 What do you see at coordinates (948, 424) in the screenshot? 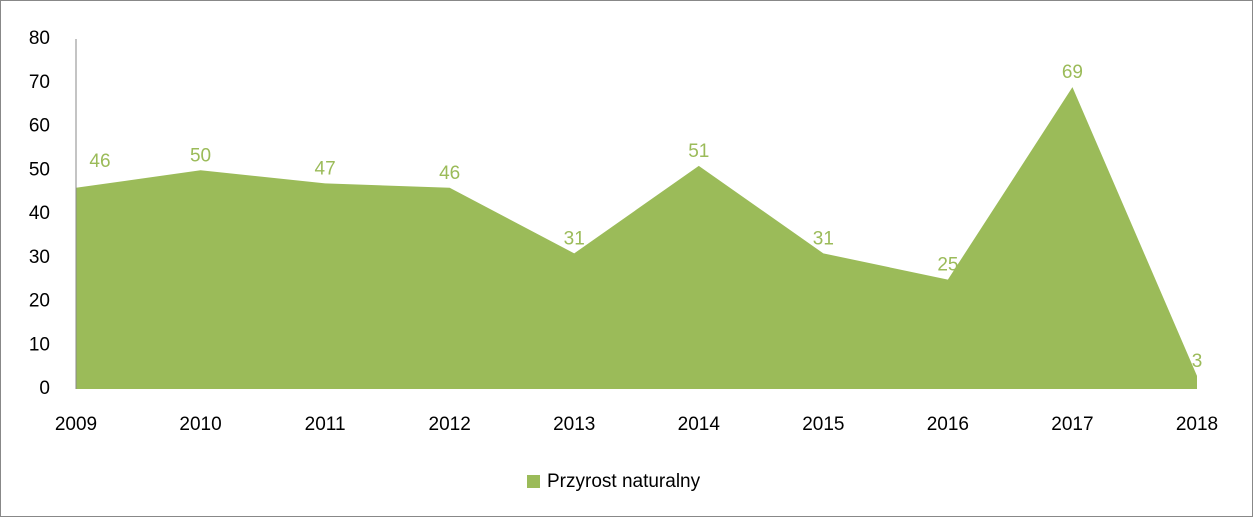
I see `x-tick-label: 2016` at bounding box center [948, 424].